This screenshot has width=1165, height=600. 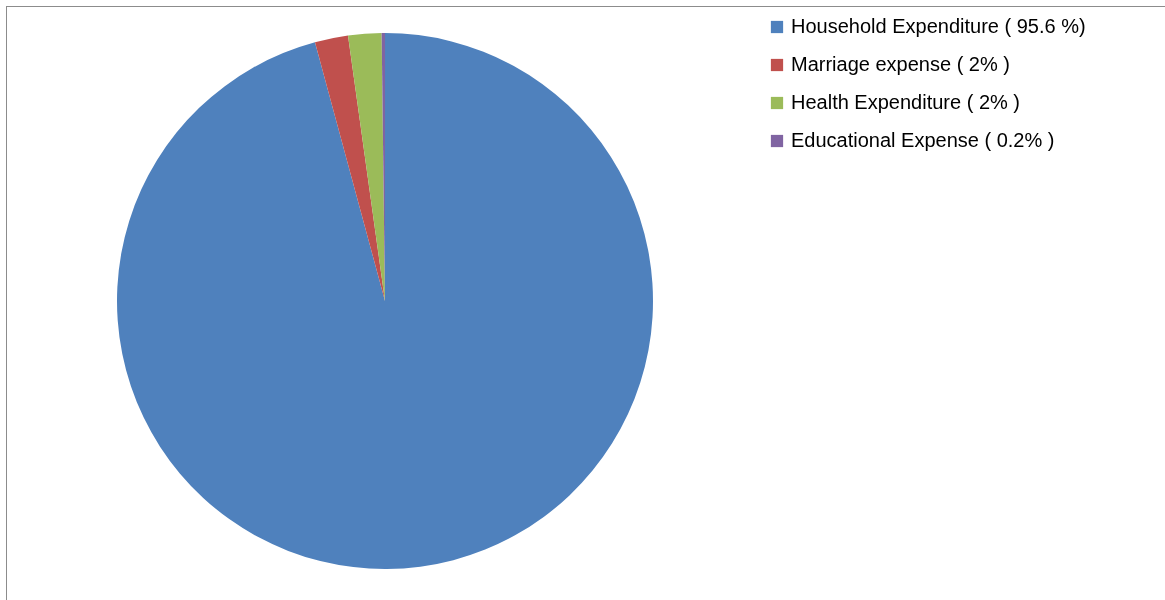 I want to click on legend-label: Educational Expense ( 0.2% ), so click(x=923, y=140).